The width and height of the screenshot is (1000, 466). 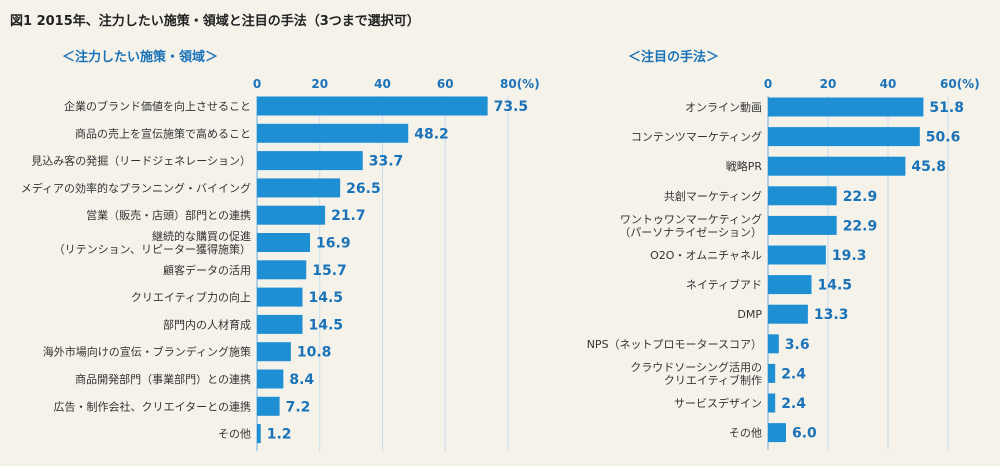 I want to click on left-category-label: クリエイティブ力の向上, so click(x=191, y=297).